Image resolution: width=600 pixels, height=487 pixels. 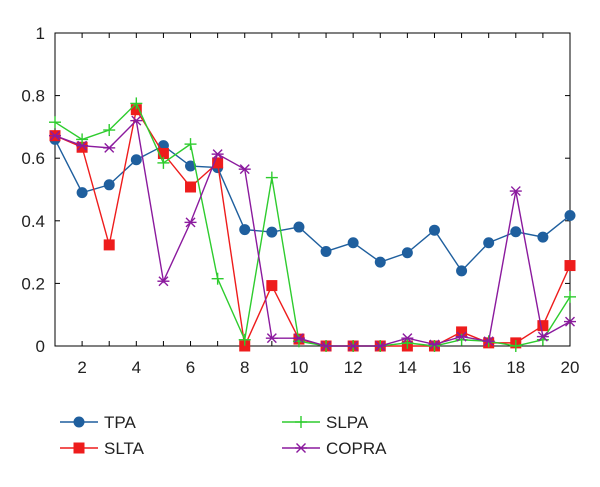 What do you see at coordinates (102, 448) in the screenshot?
I see `legend-item-slta: SLTA` at bounding box center [102, 448].